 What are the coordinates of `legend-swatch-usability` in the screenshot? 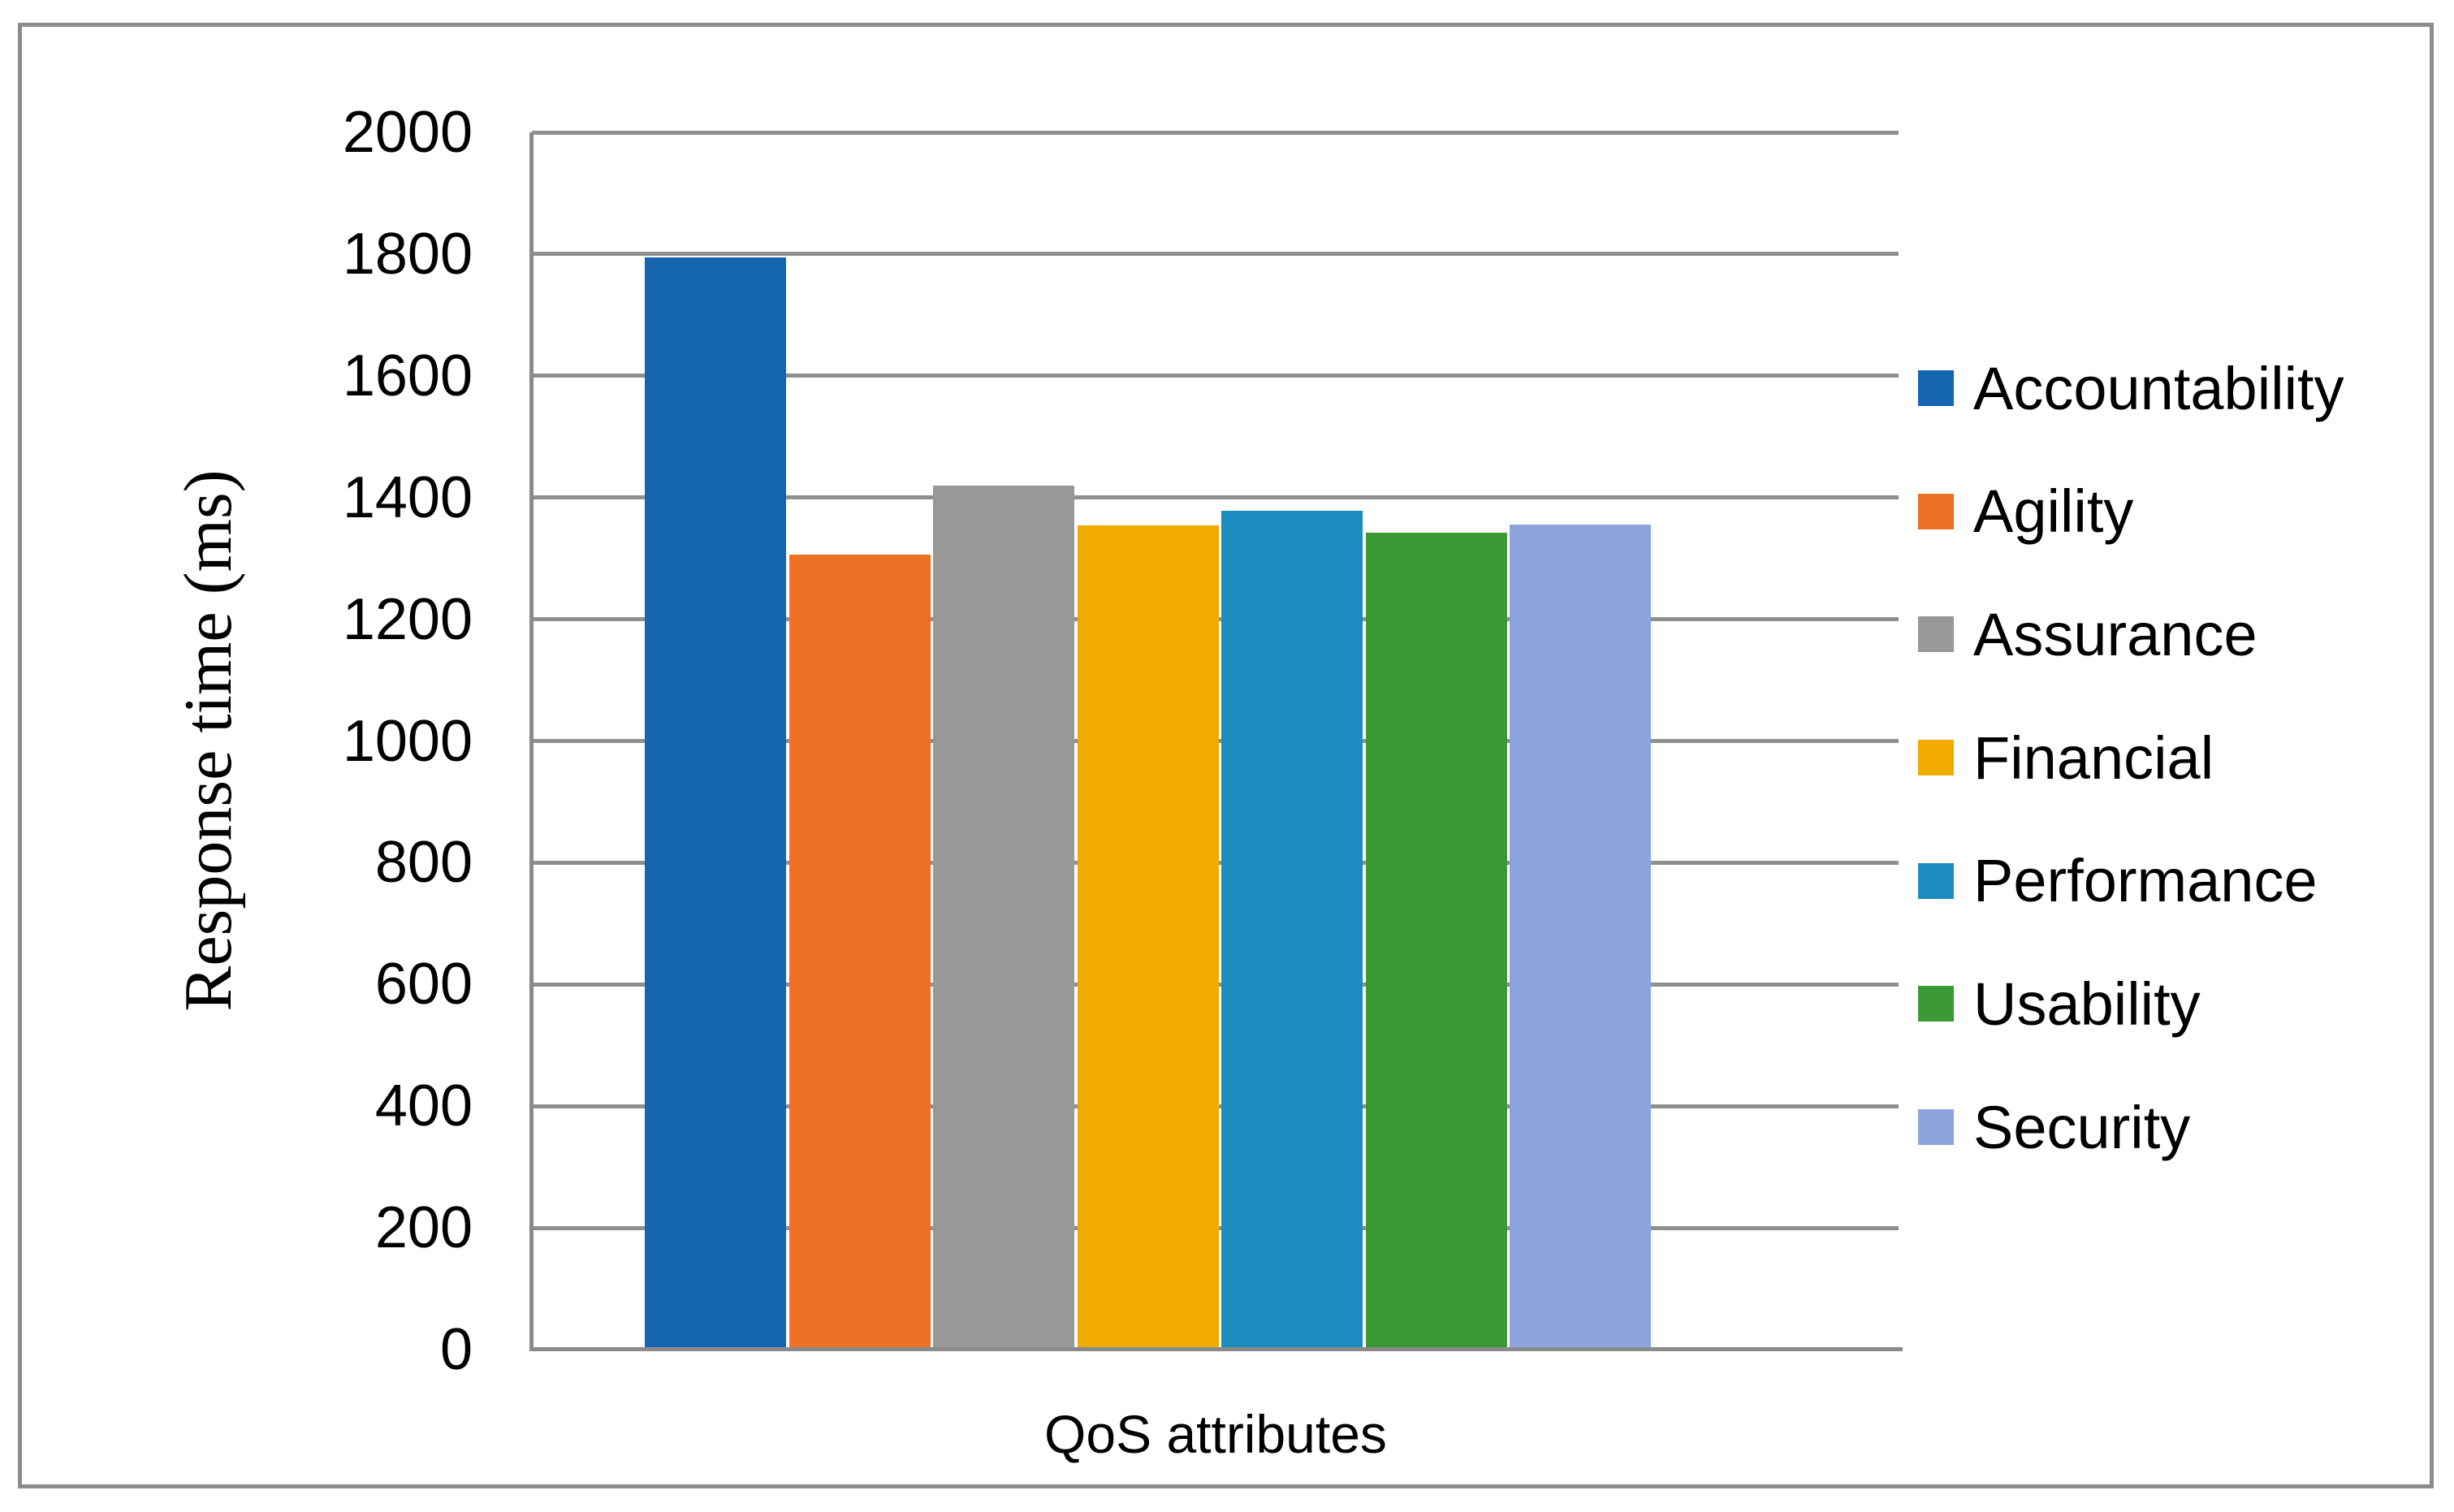 It's located at (1936, 1004).